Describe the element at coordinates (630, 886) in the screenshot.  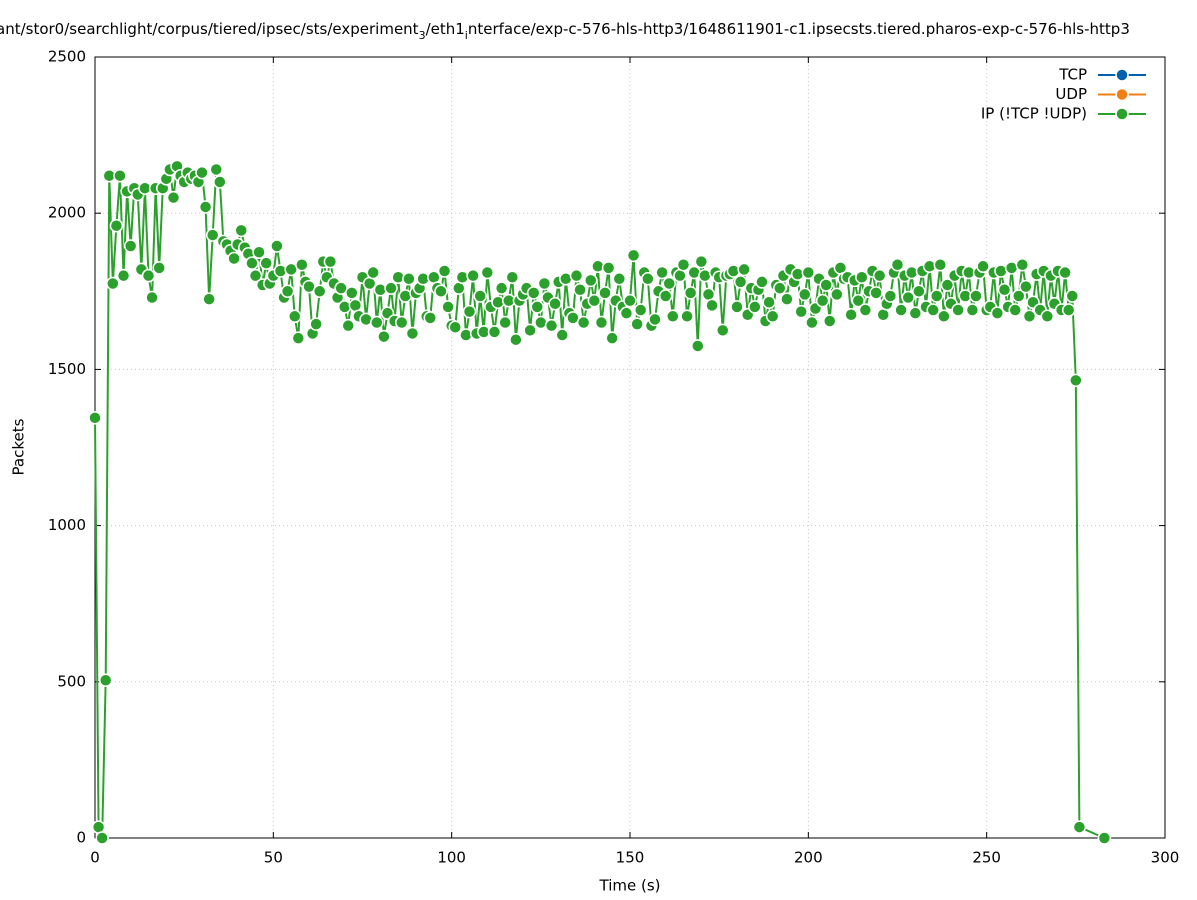
I see `x-axis-label: Time (s)` at that location.